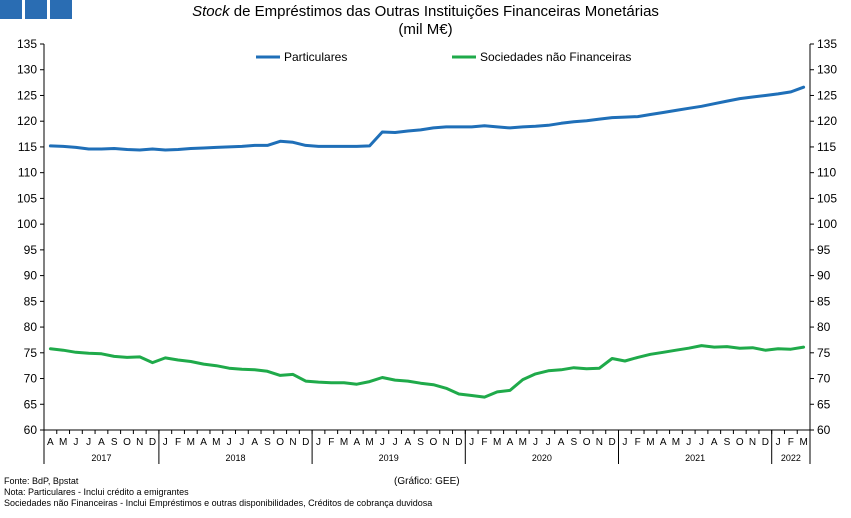  Describe the element at coordinates (824, 404) in the screenshot. I see `y-tick-label-right: 65` at that location.